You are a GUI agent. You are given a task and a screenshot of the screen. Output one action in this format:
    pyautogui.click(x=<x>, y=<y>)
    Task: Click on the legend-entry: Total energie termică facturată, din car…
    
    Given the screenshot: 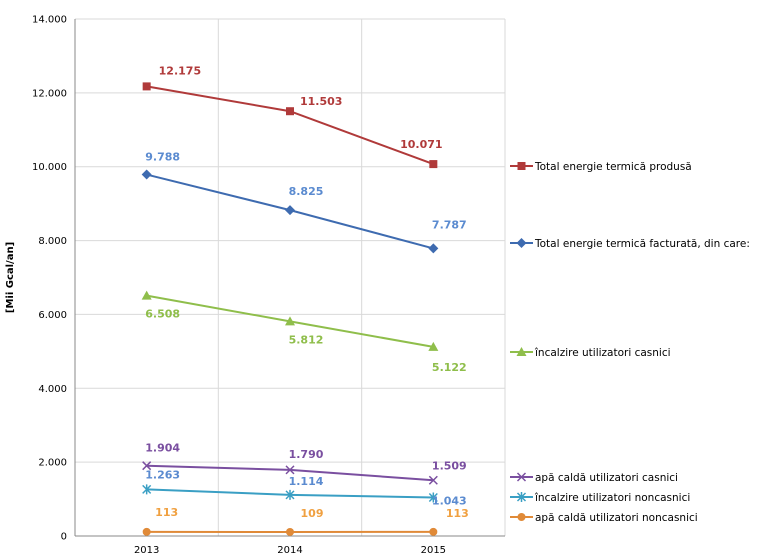 What is the action you would take?
    pyautogui.click(x=642, y=244)
    